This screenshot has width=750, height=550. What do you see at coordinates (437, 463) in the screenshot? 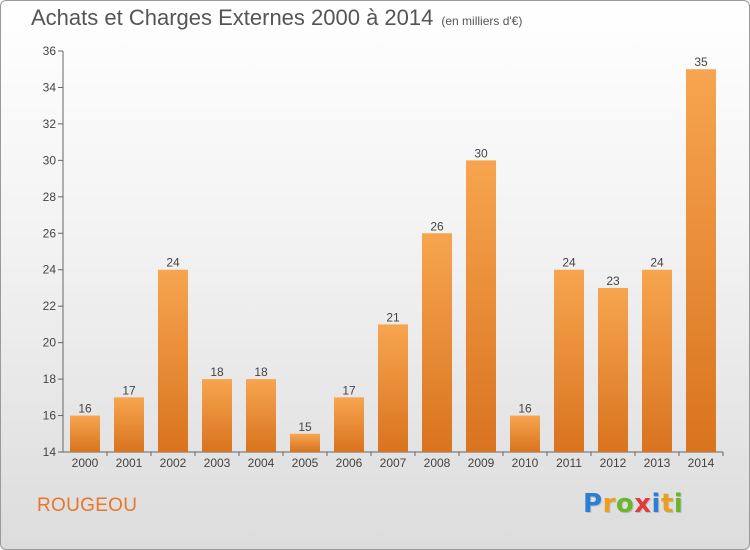
I see `x-tick-label: 2008` at bounding box center [437, 463].